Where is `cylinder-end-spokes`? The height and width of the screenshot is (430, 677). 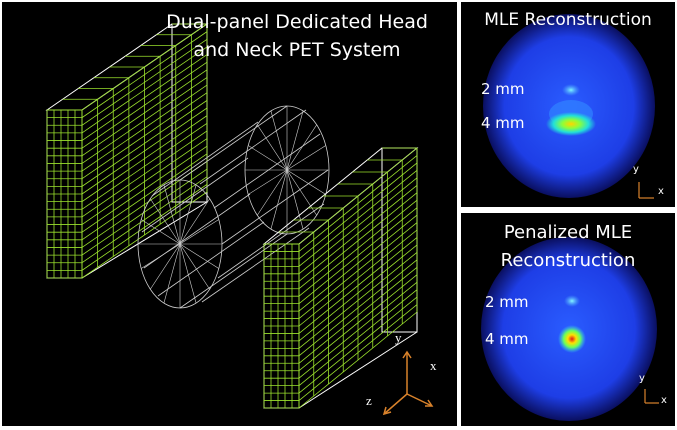
cylinder-end-spokes is located at coordinates (233, 207).